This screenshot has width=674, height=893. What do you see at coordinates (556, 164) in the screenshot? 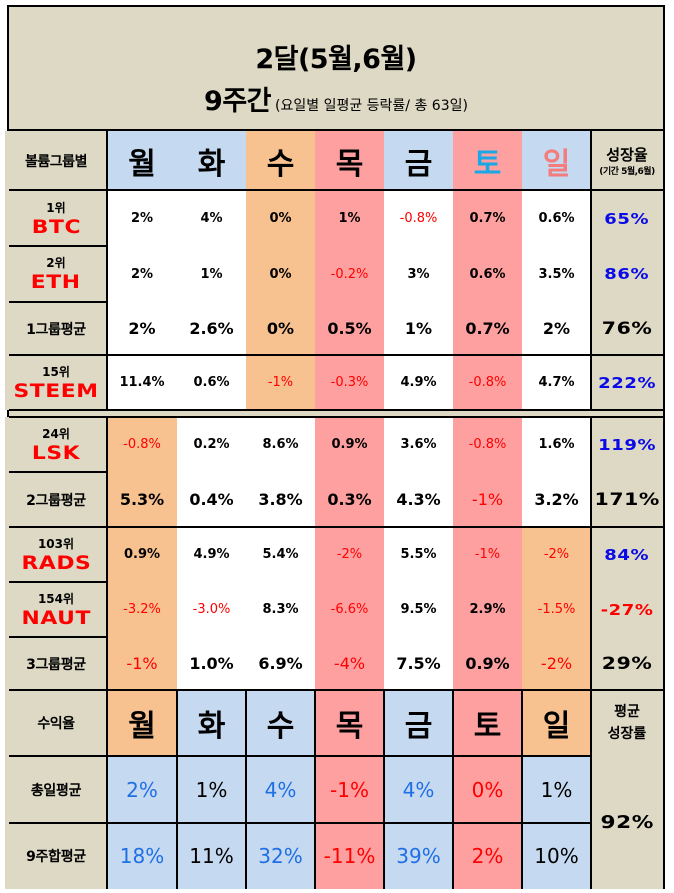
I see `day-label: 일` at bounding box center [556, 164].